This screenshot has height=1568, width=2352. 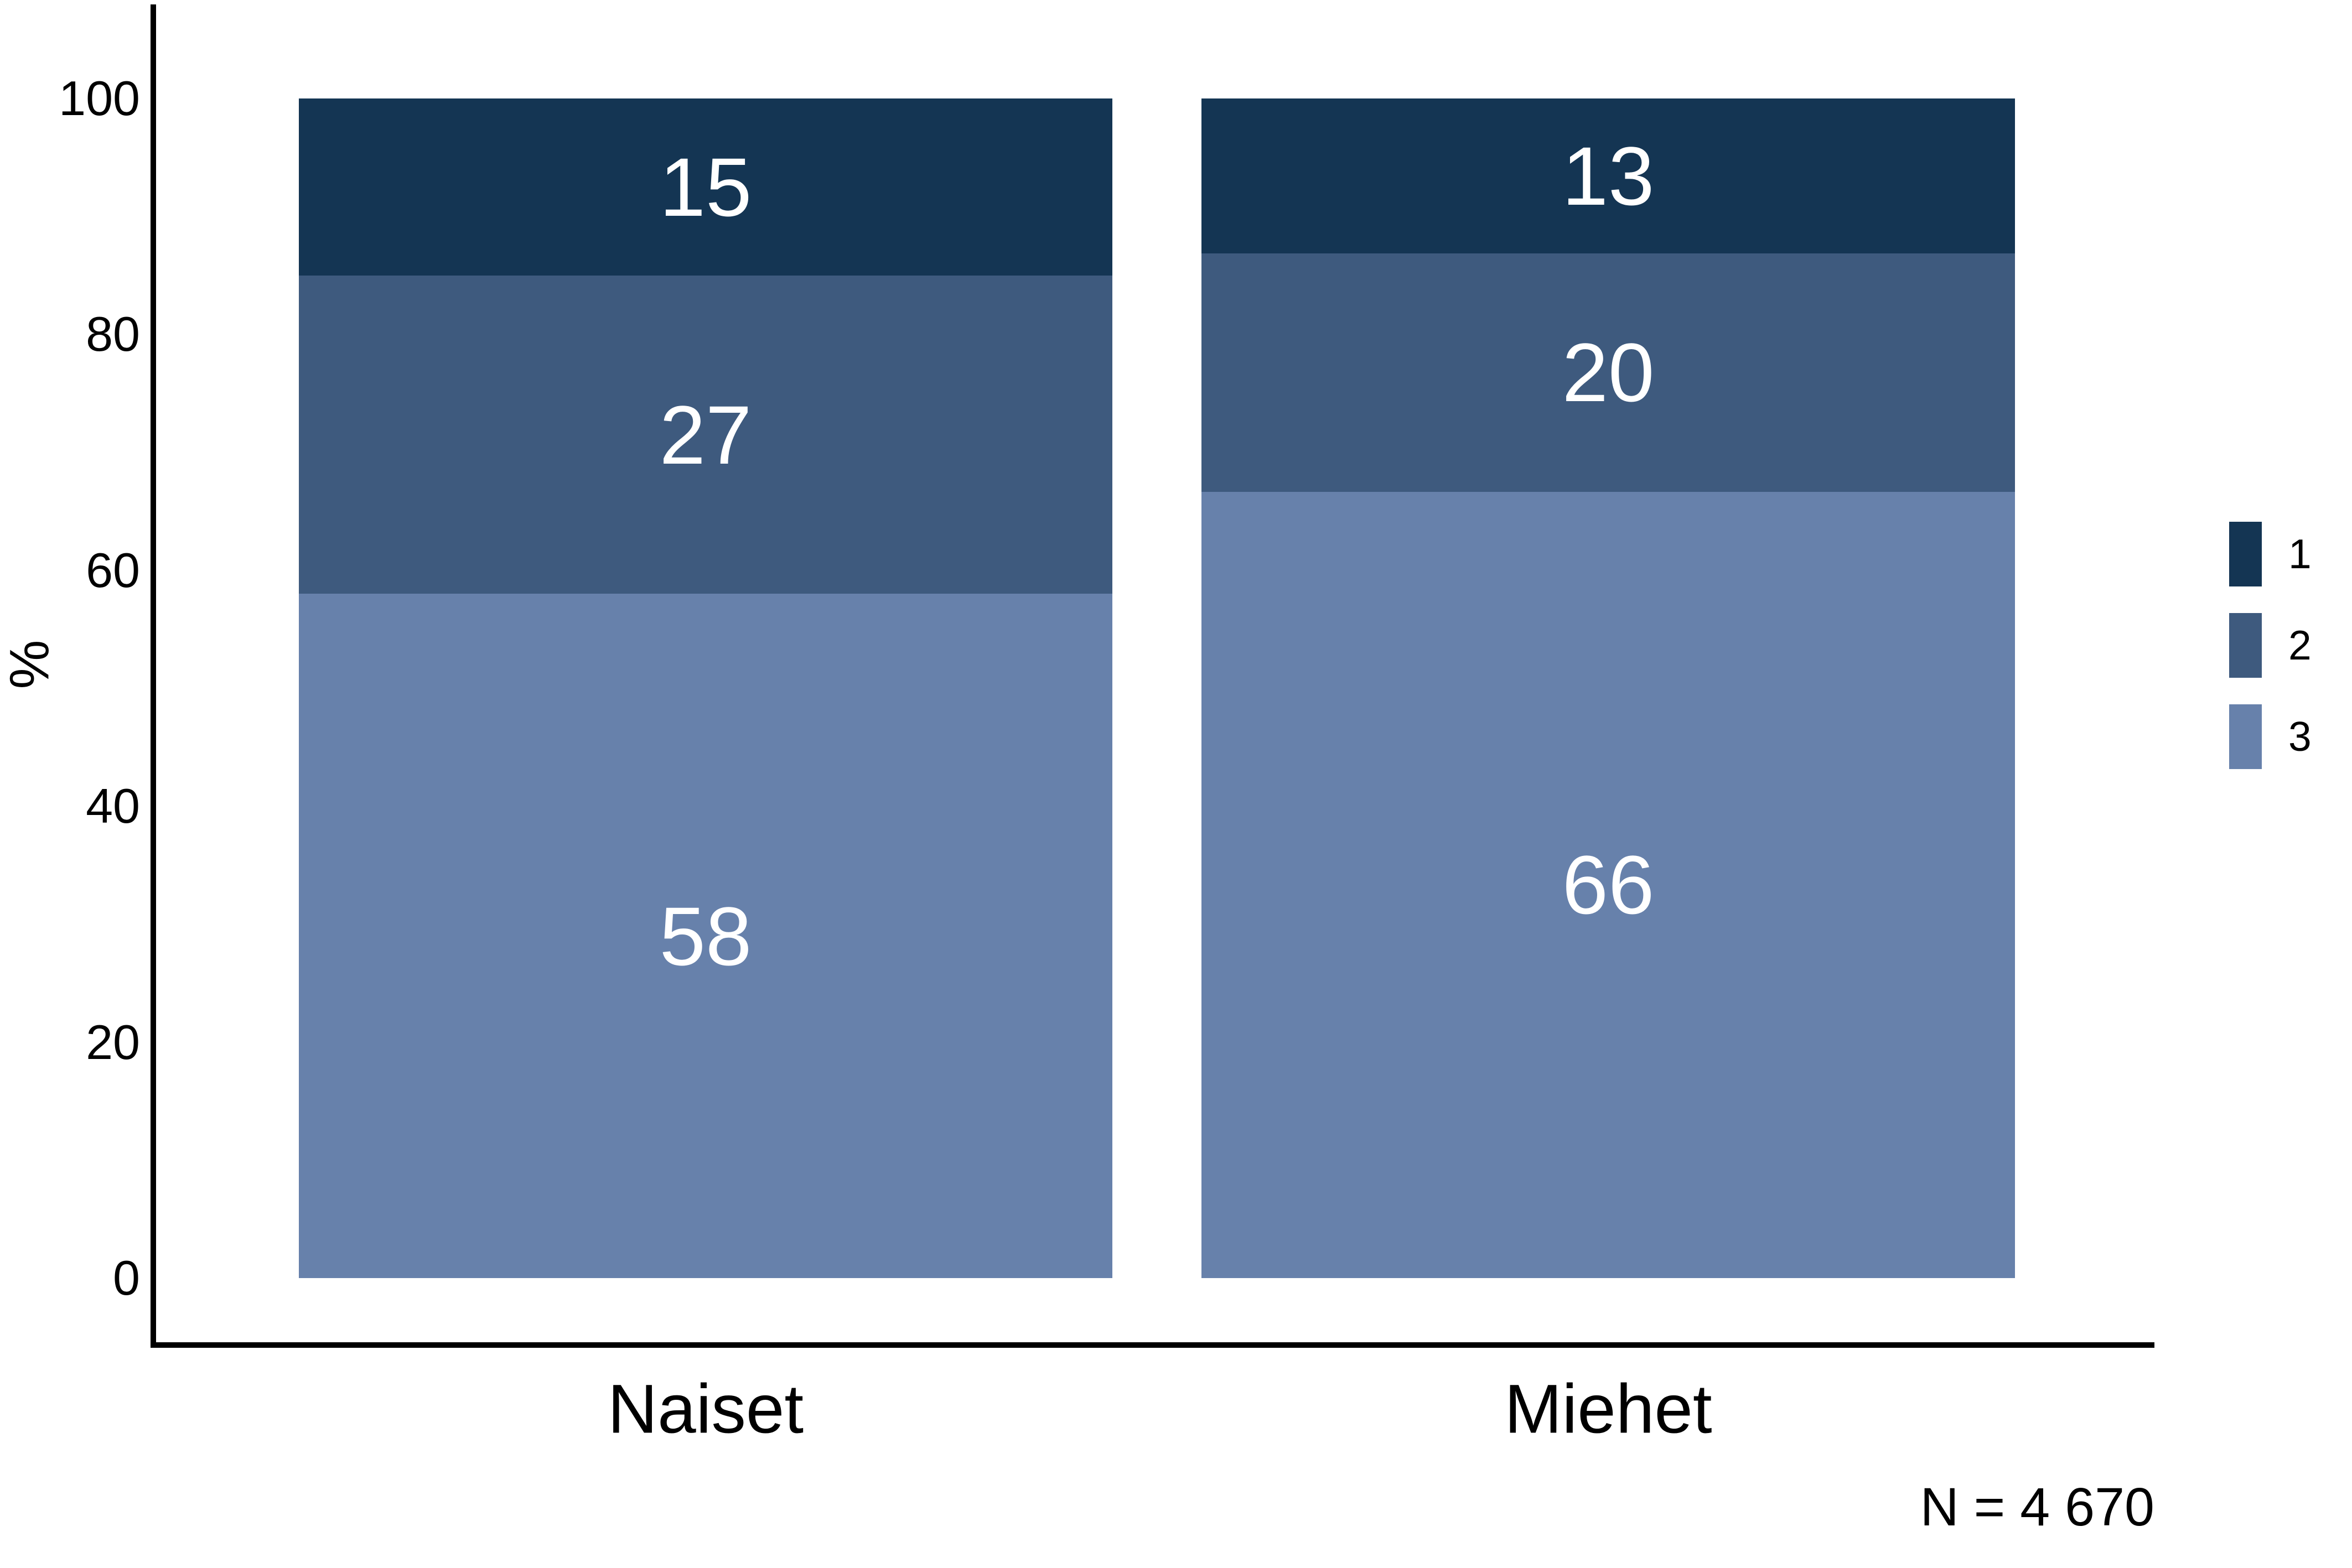 I want to click on legend-item-1: 1, so click(x=2270, y=554).